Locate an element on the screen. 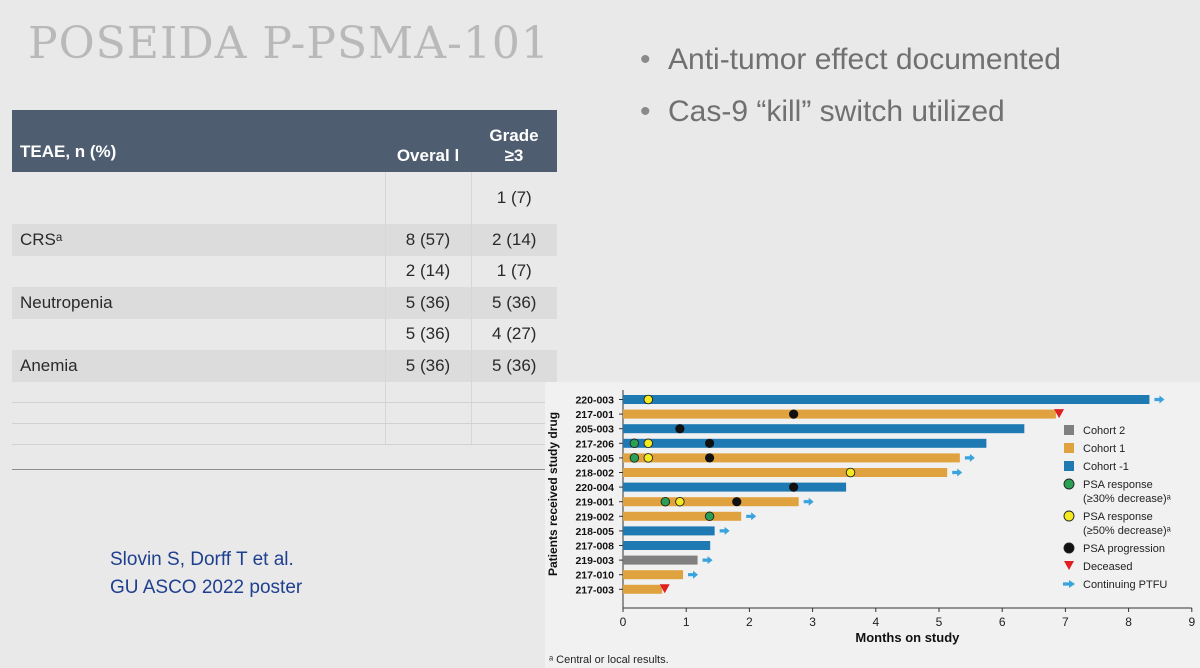  citation-authors: Slovin S, Dorff T et al. is located at coordinates (202, 559).